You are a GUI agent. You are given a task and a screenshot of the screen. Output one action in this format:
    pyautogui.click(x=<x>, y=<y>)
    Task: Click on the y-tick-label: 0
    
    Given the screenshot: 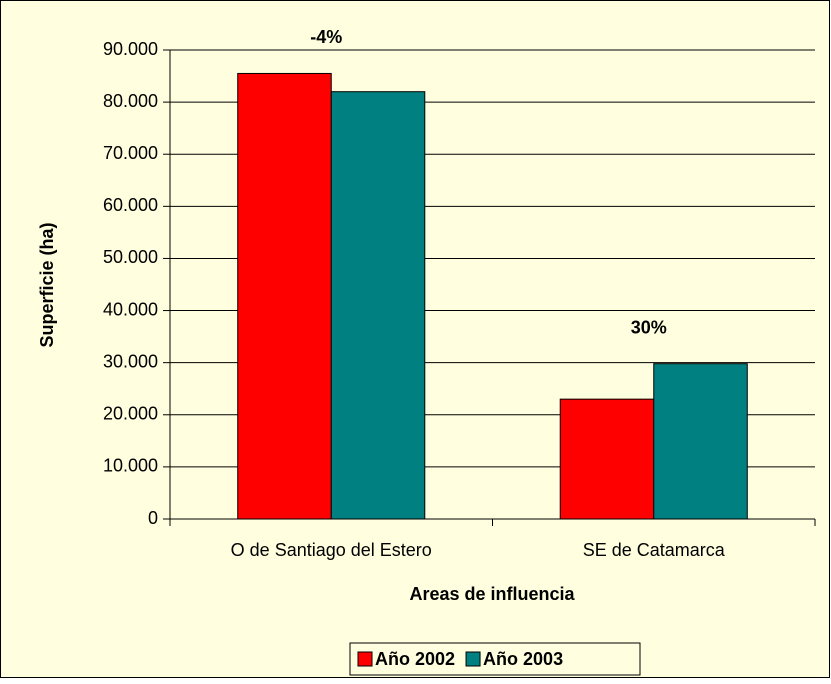 What is the action you would take?
    pyautogui.click(x=153, y=518)
    